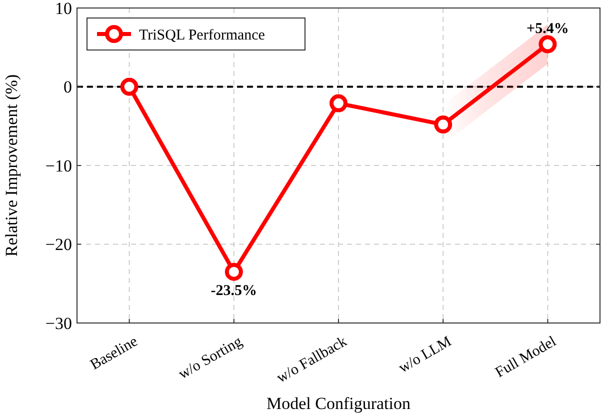 This screenshot has width=607, height=420. I want to click on data-label: -23.5%, so click(234, 290).